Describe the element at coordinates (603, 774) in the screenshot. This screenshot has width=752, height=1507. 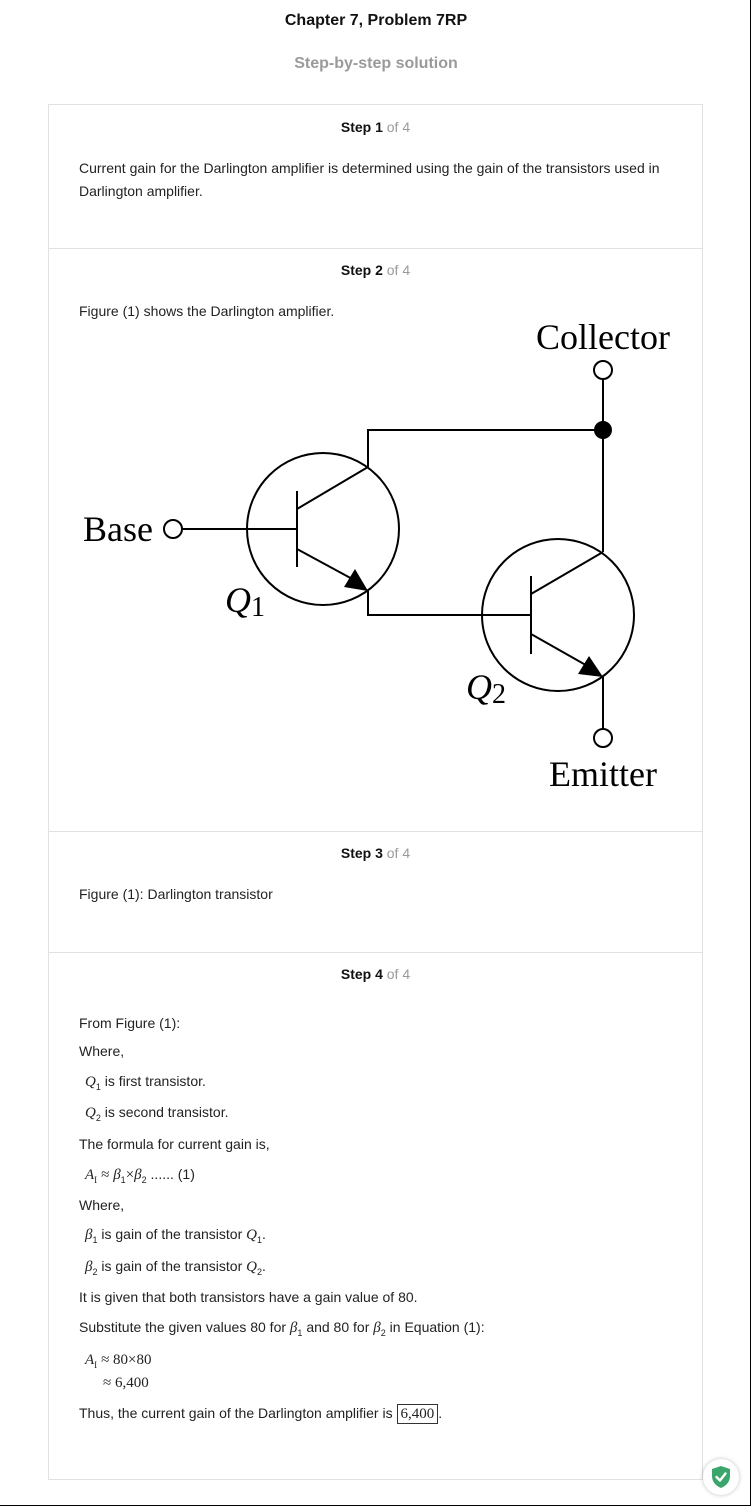
I see `emitter-label: Emitter` at that location.